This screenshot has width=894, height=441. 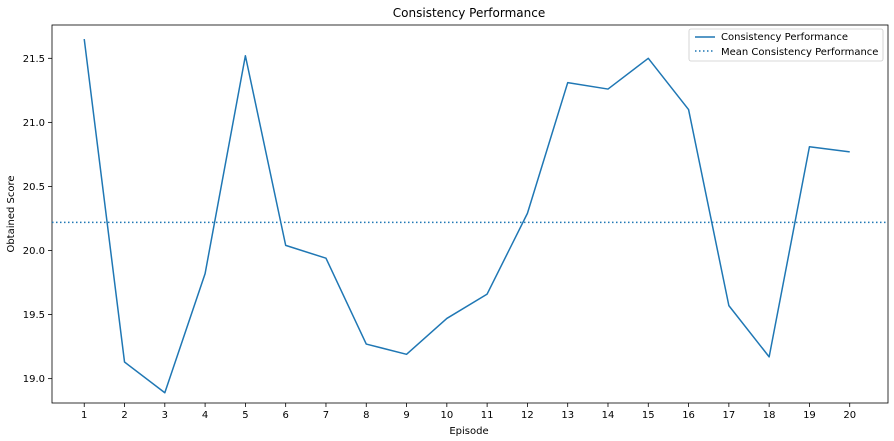 I want to click on y-axis-label: Obtained Score, so click(x=11, y=213).